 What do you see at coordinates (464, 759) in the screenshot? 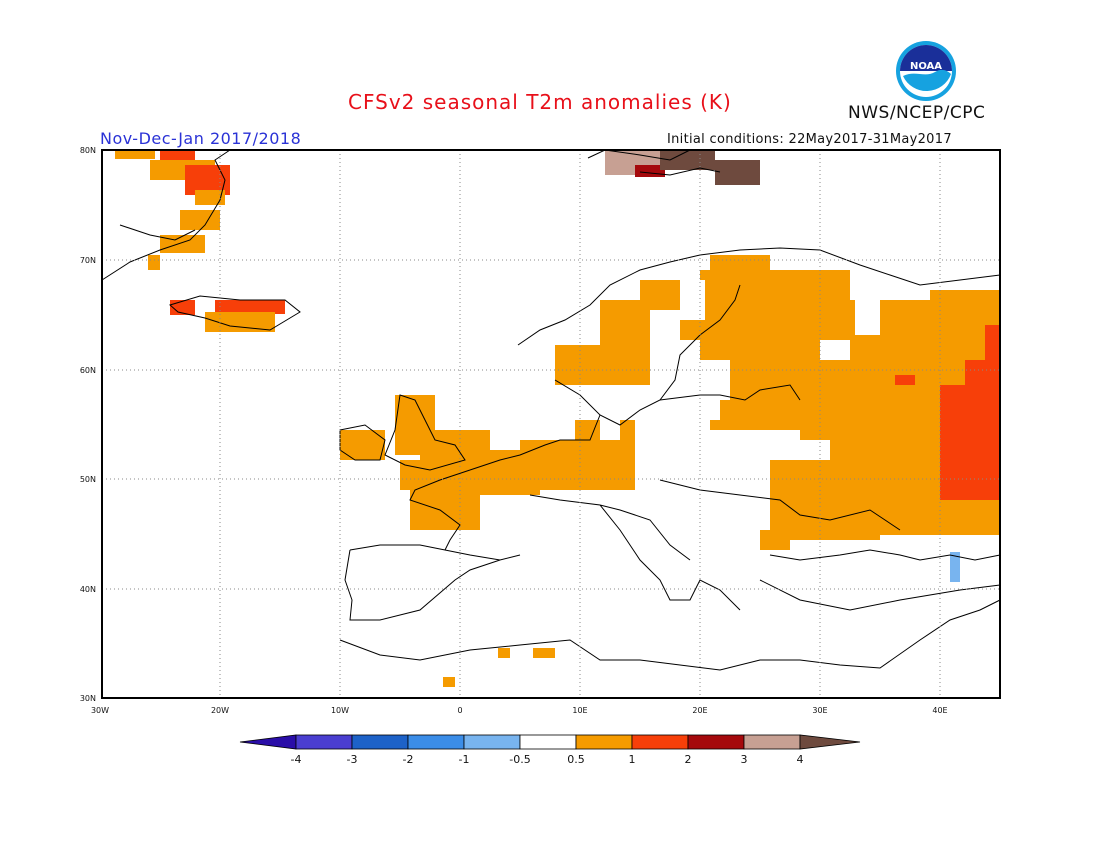
I see `colorbar-label: -1` at bounding box center [464, 759].